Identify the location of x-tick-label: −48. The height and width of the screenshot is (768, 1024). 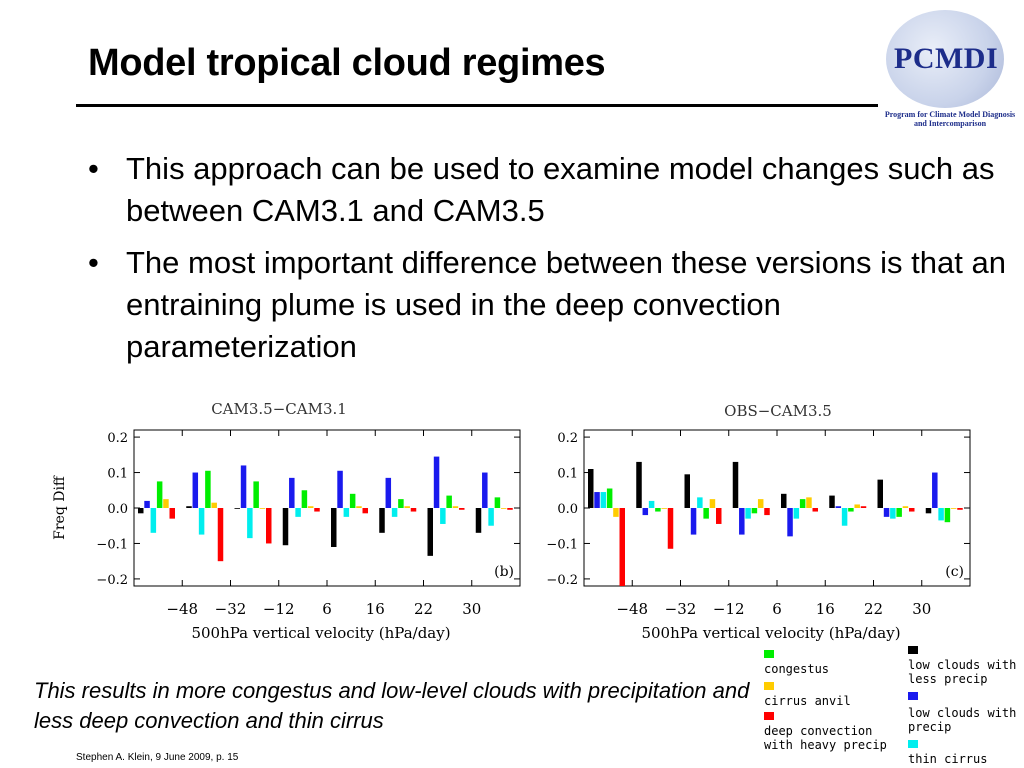
(632, 609).